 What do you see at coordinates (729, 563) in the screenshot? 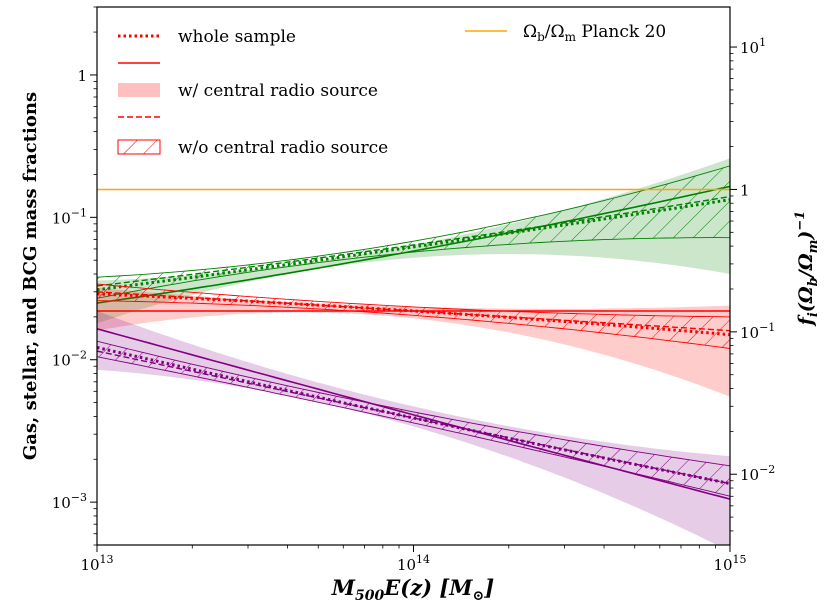
I see `x-tick-label: 1015` at bounding box center [729, 563].